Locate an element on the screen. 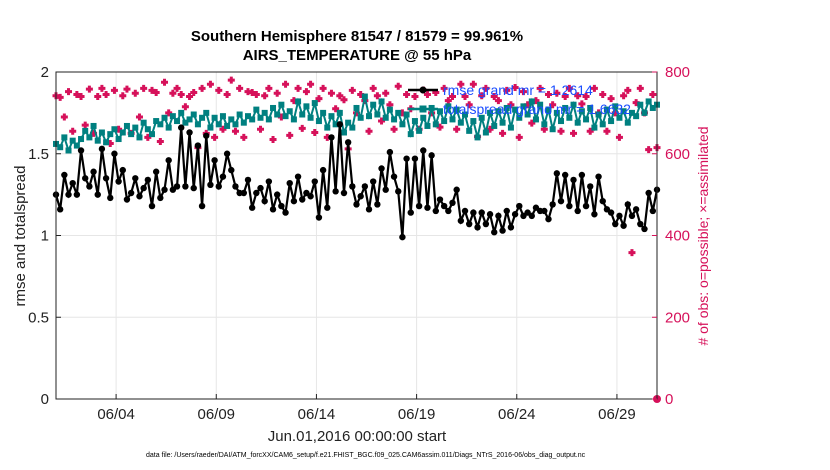  legend-spread-marker is located at coordinates (423, 109).